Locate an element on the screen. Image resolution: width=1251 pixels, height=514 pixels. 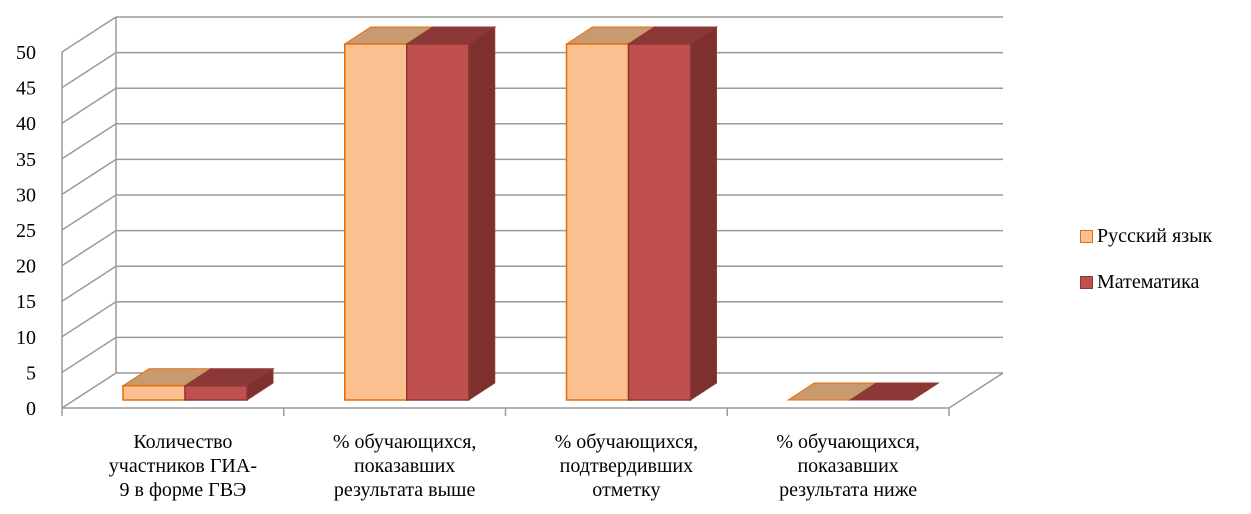
x-category-label-line: результата ниже is located at coordinates (848, 490).